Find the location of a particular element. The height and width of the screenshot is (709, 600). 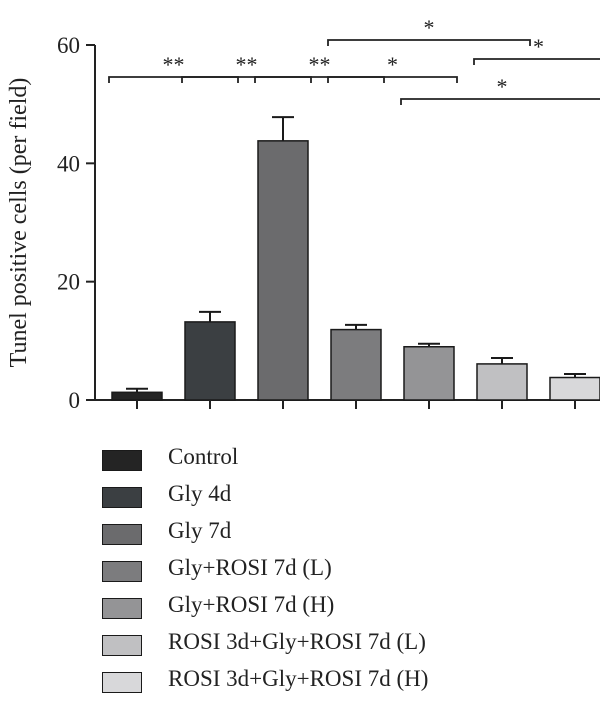

legend-label: Gly+ROSI 7d (L) is located at coordinates (250, 567).